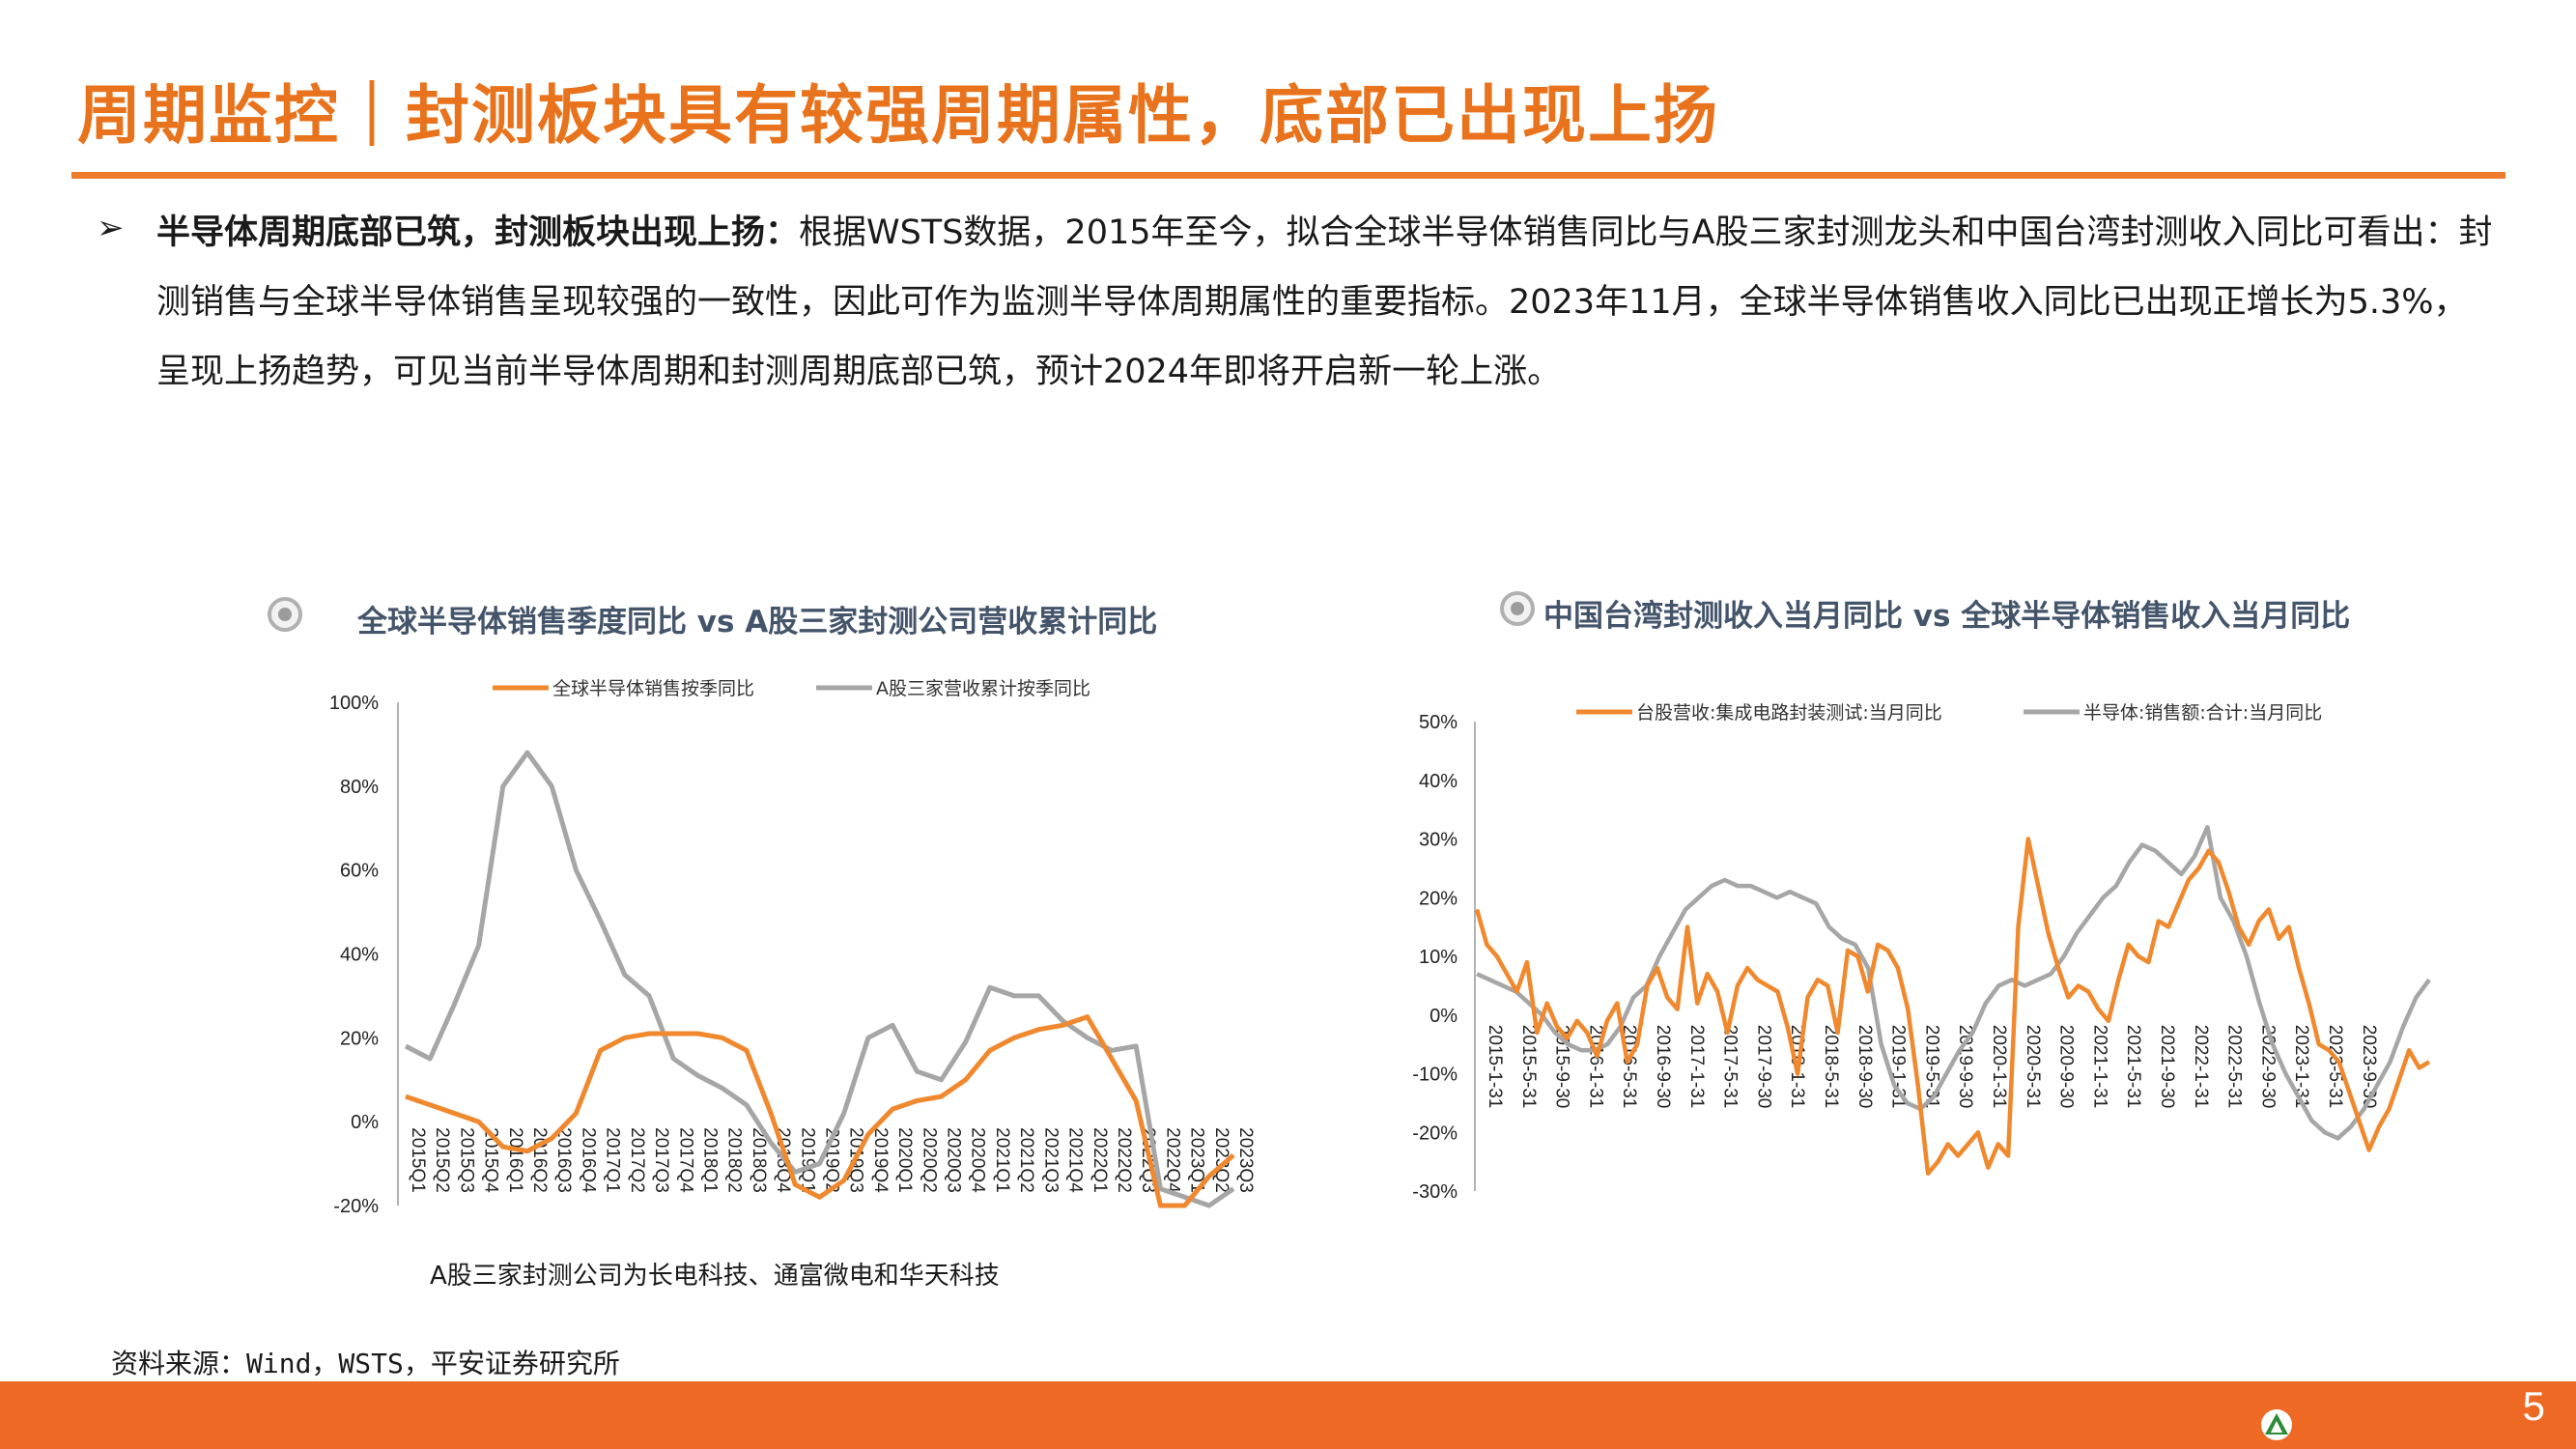 Image resolution: width=2576 pixels, height=1449 pixels. What do you see at coordinates (1831, 1067) in the screenshot?
I see `chart2-x-tick-label: 2018-5-31` at bounding box center [1831, 1067].